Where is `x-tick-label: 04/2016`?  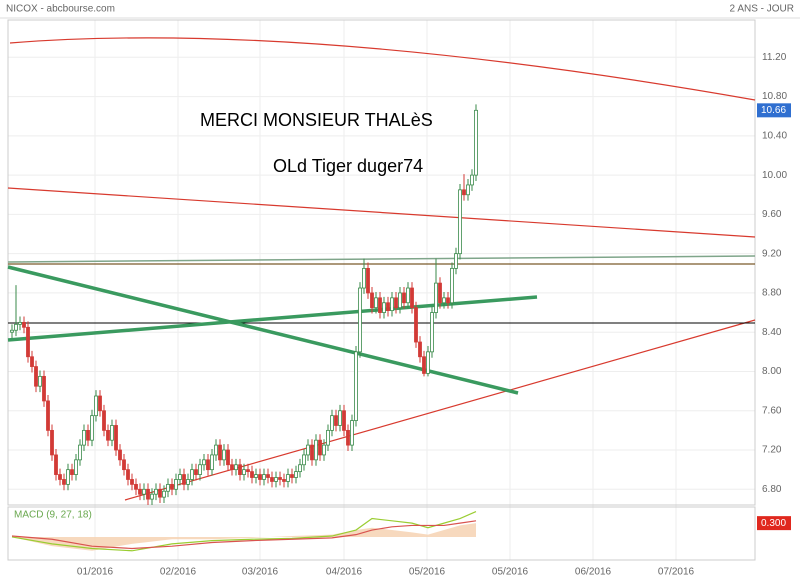 x-tick-label: 04/2016 is located at coordinates (344, 572).